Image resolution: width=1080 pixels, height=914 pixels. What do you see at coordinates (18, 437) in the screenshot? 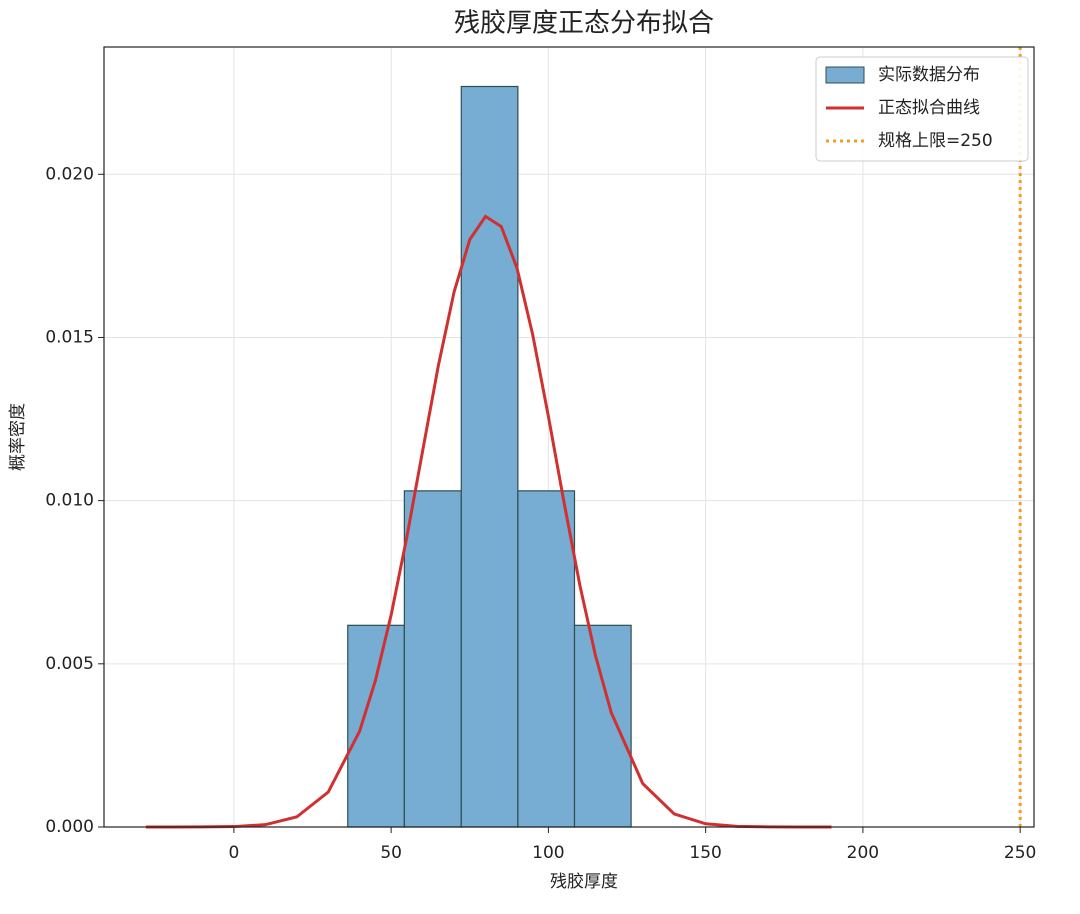
I see `y-axis-label: 概率密度` at bounding box center [18, 437].